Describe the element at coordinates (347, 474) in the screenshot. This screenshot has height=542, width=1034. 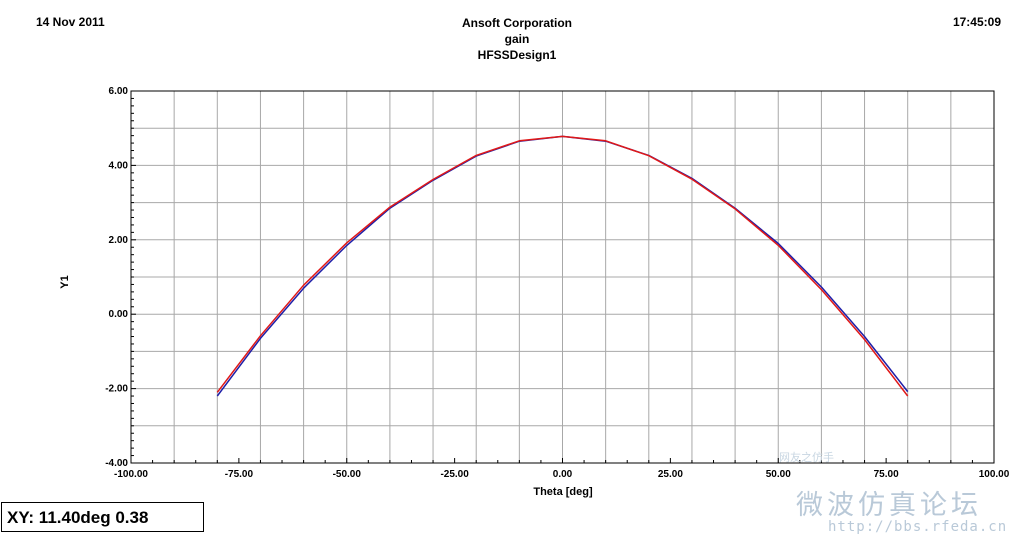
I see `x-tick-label: -50.00` at that location.